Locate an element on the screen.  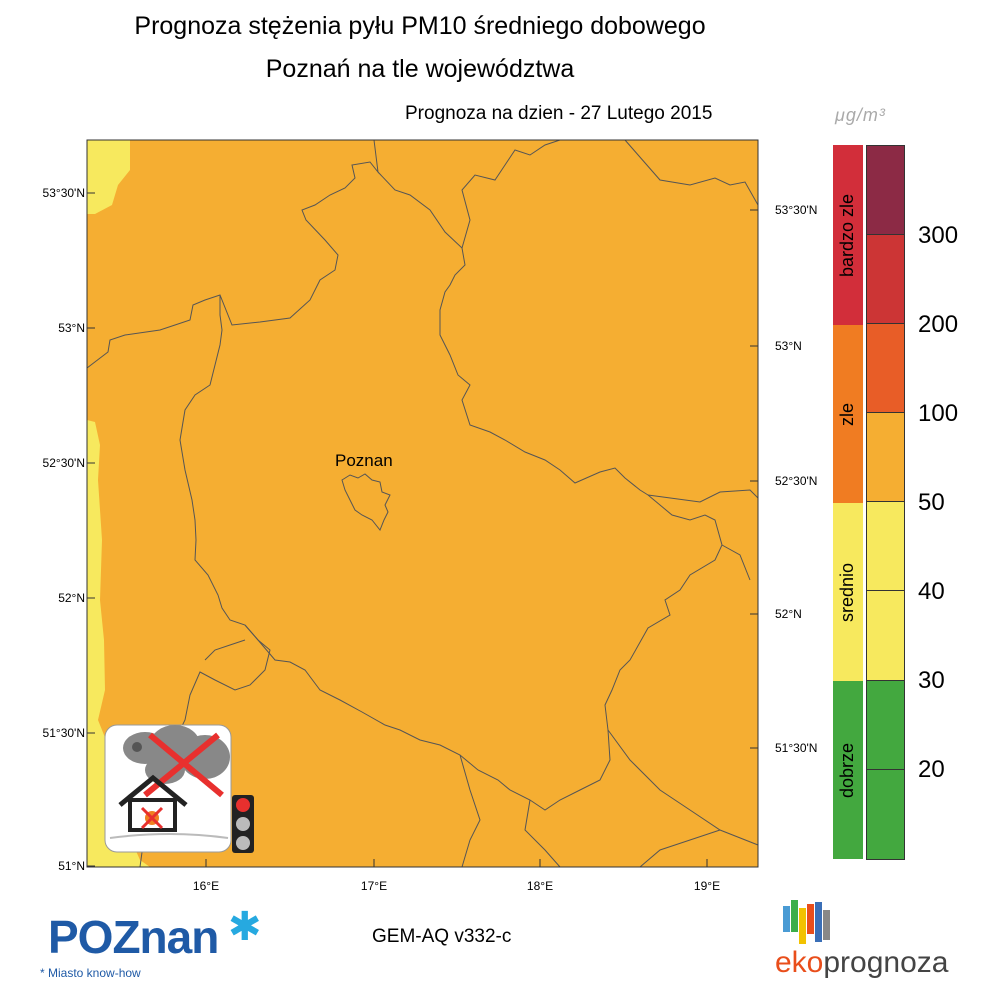
lon-label: 17°E is located at coordinates (374, 886).